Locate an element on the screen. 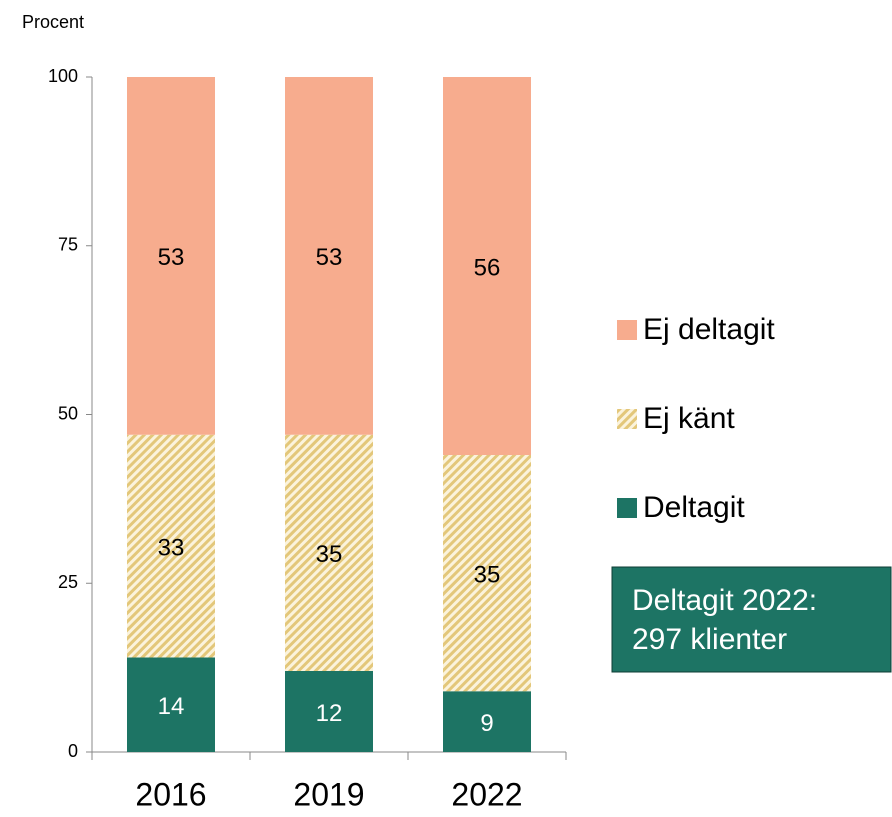 This screenshot has width=892, height=817. y-tick-label: 25 is located at coordinates (68, 582).